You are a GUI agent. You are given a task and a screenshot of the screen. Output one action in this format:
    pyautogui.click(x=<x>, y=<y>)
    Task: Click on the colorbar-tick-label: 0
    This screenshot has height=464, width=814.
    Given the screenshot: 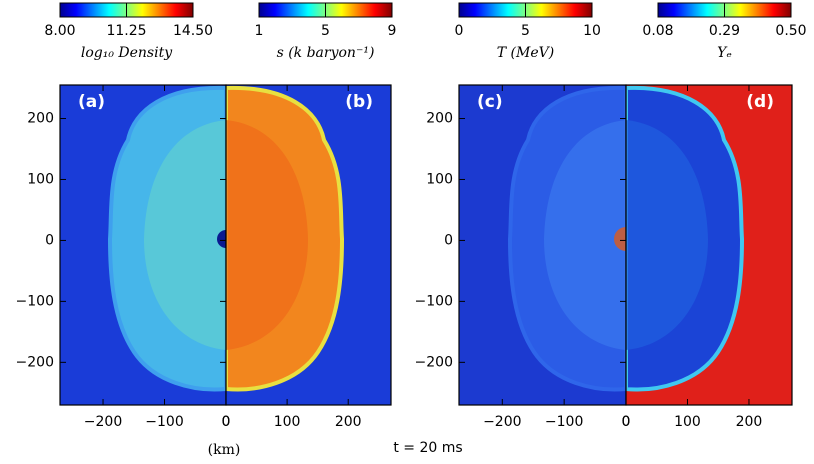 What is the action you would take?
    pyautogui.click(x=459, y=31)
    